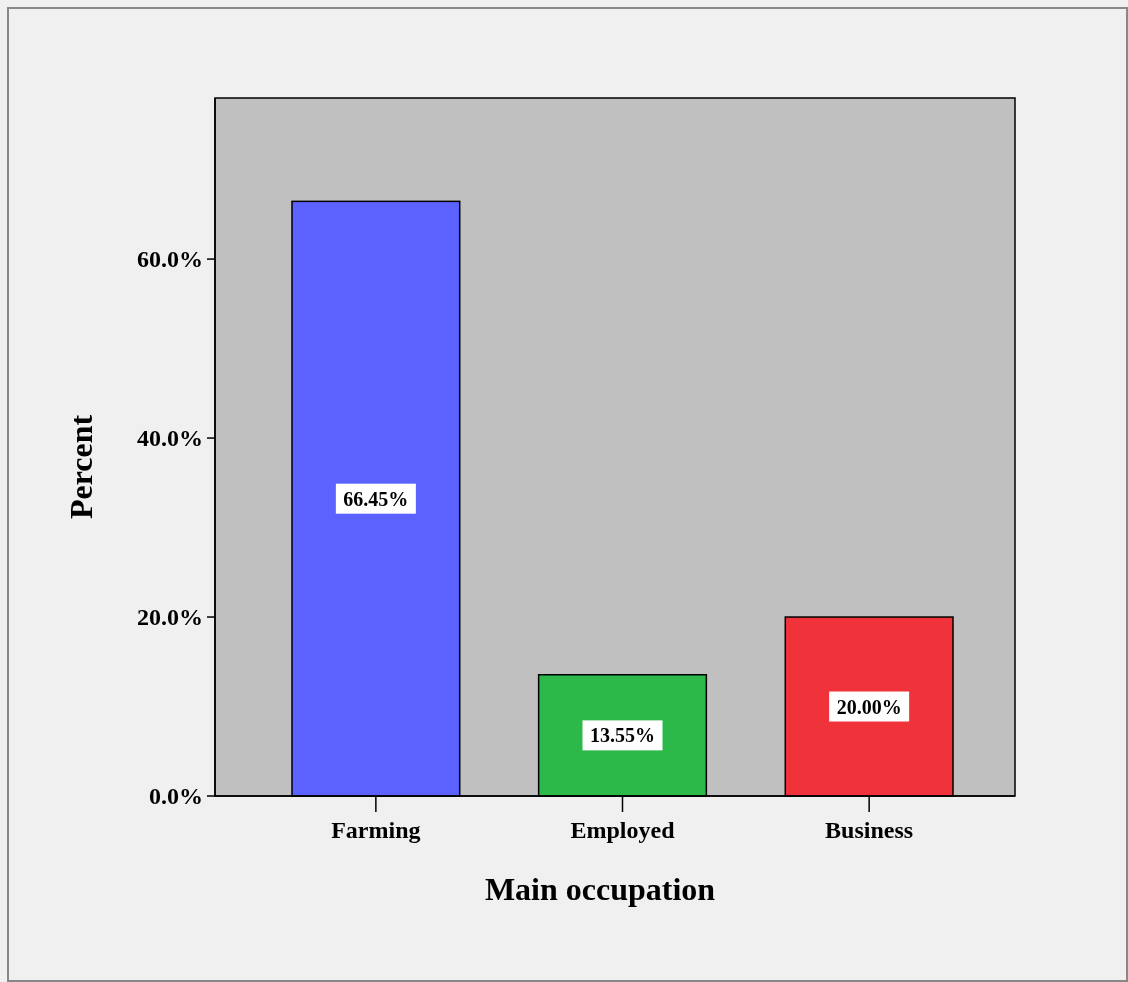  What do you see at coordinates (170, 259) in the screenshot?
I see `y-tick-label: 60.0%` at bounding box center [170, 259].